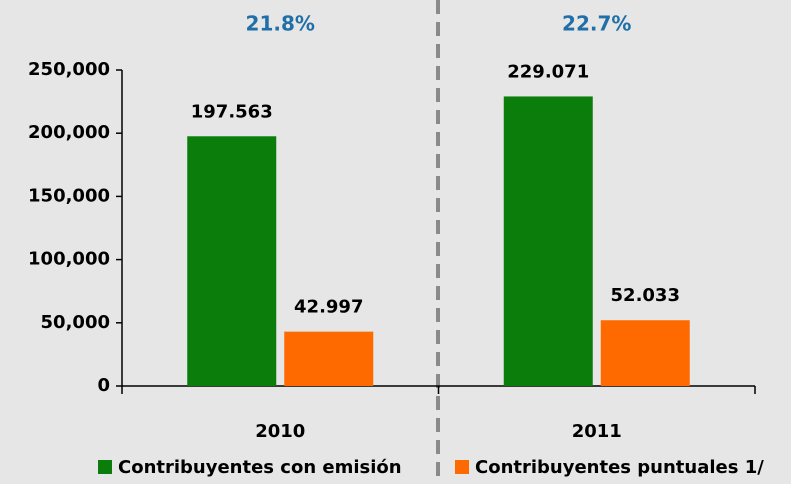 Image resolution: width=791 pixels, height=484 pixels. I want to click on x-tick-label: 2010, so click(280, 431).